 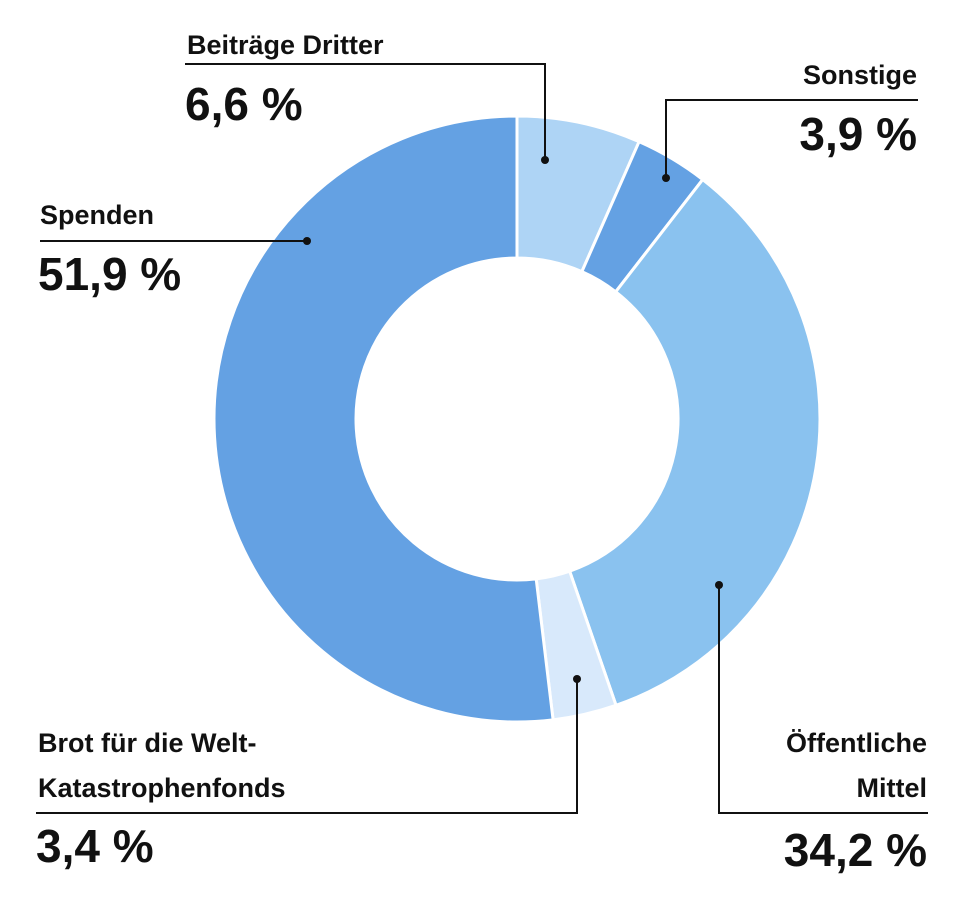 What do you see at coordinates (147, 743) in the screenshot?
I see `label-name-brot-line1: Brot für die Welt-` at bounding box center [147, 743].